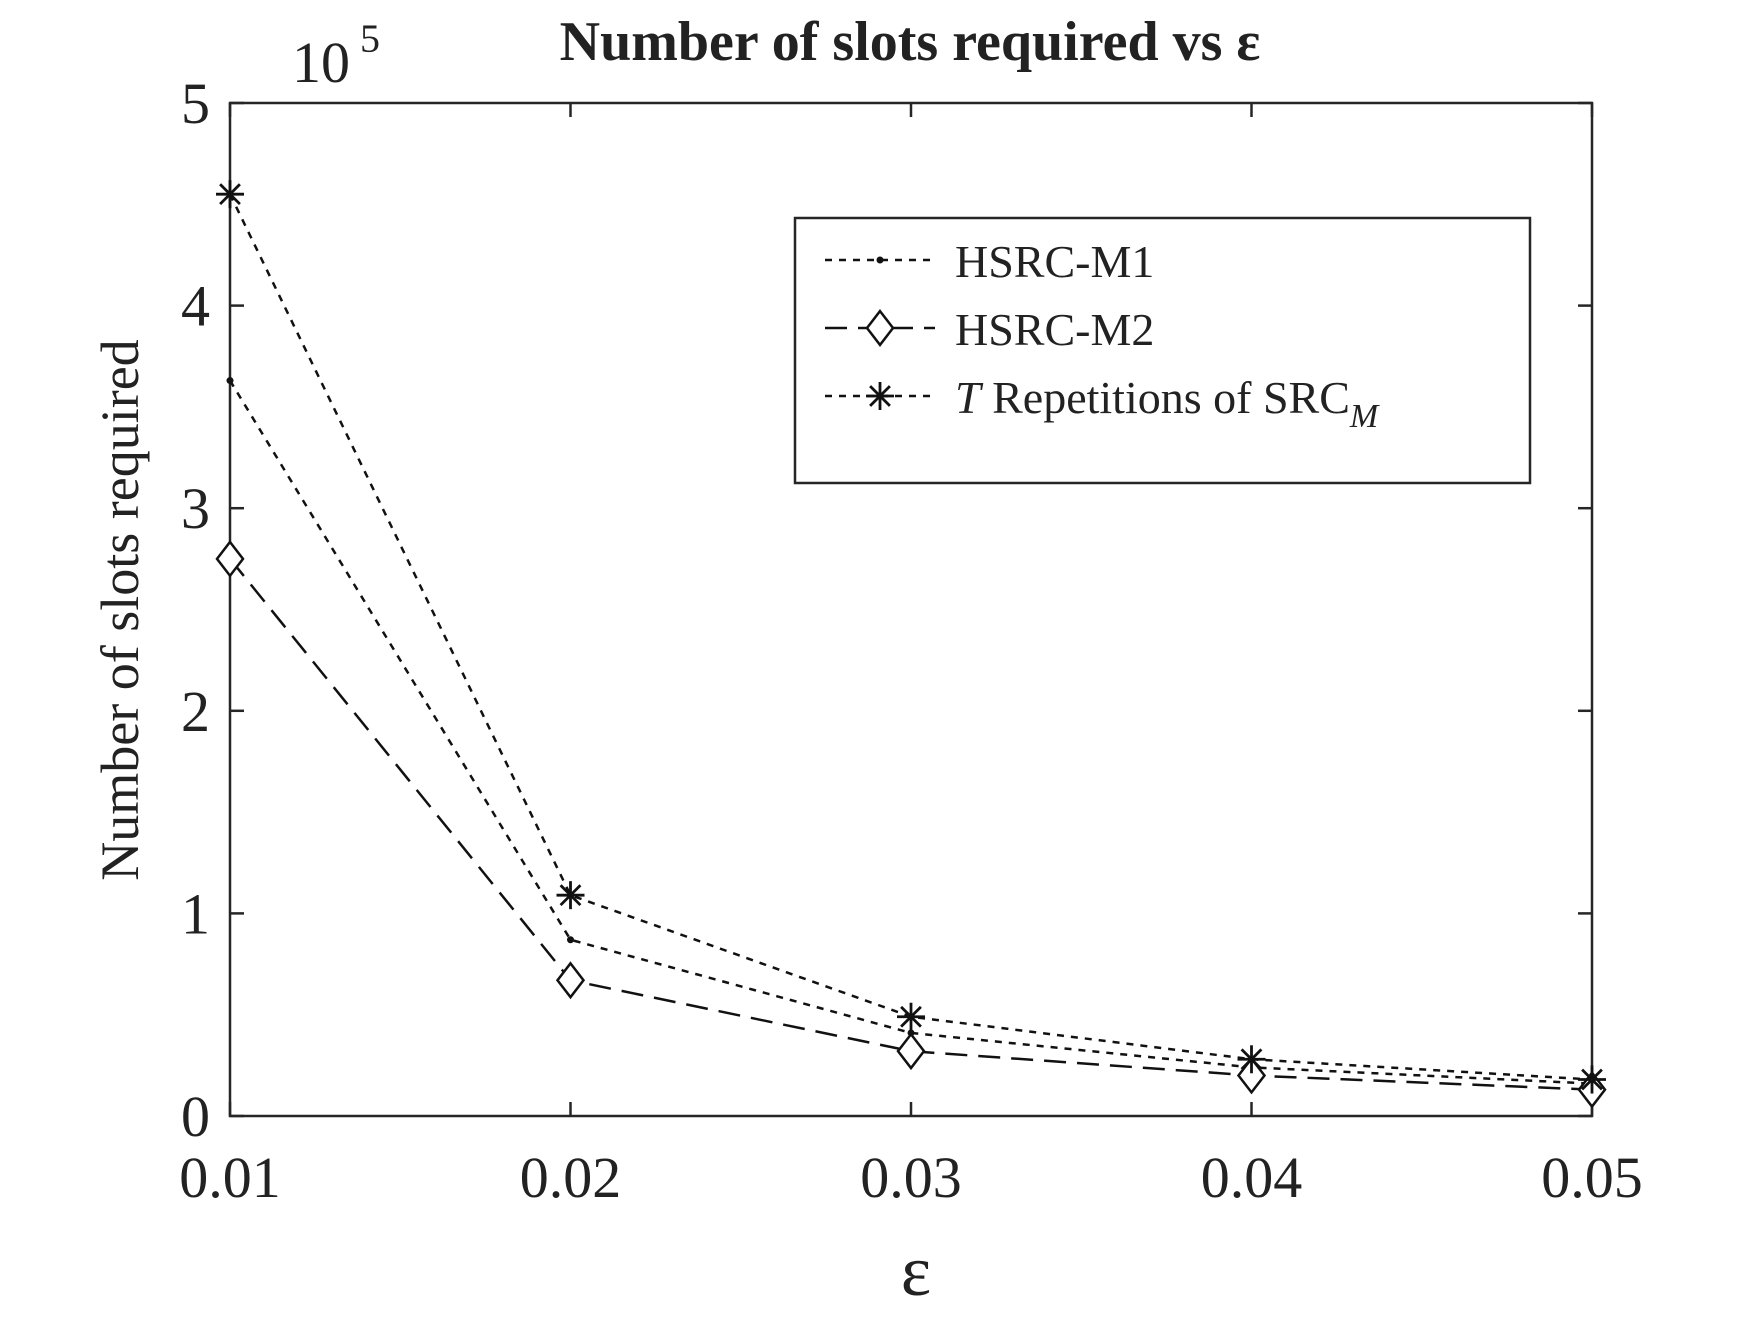  I want to click on legend-label-t-italic: T, so click(969, 397).